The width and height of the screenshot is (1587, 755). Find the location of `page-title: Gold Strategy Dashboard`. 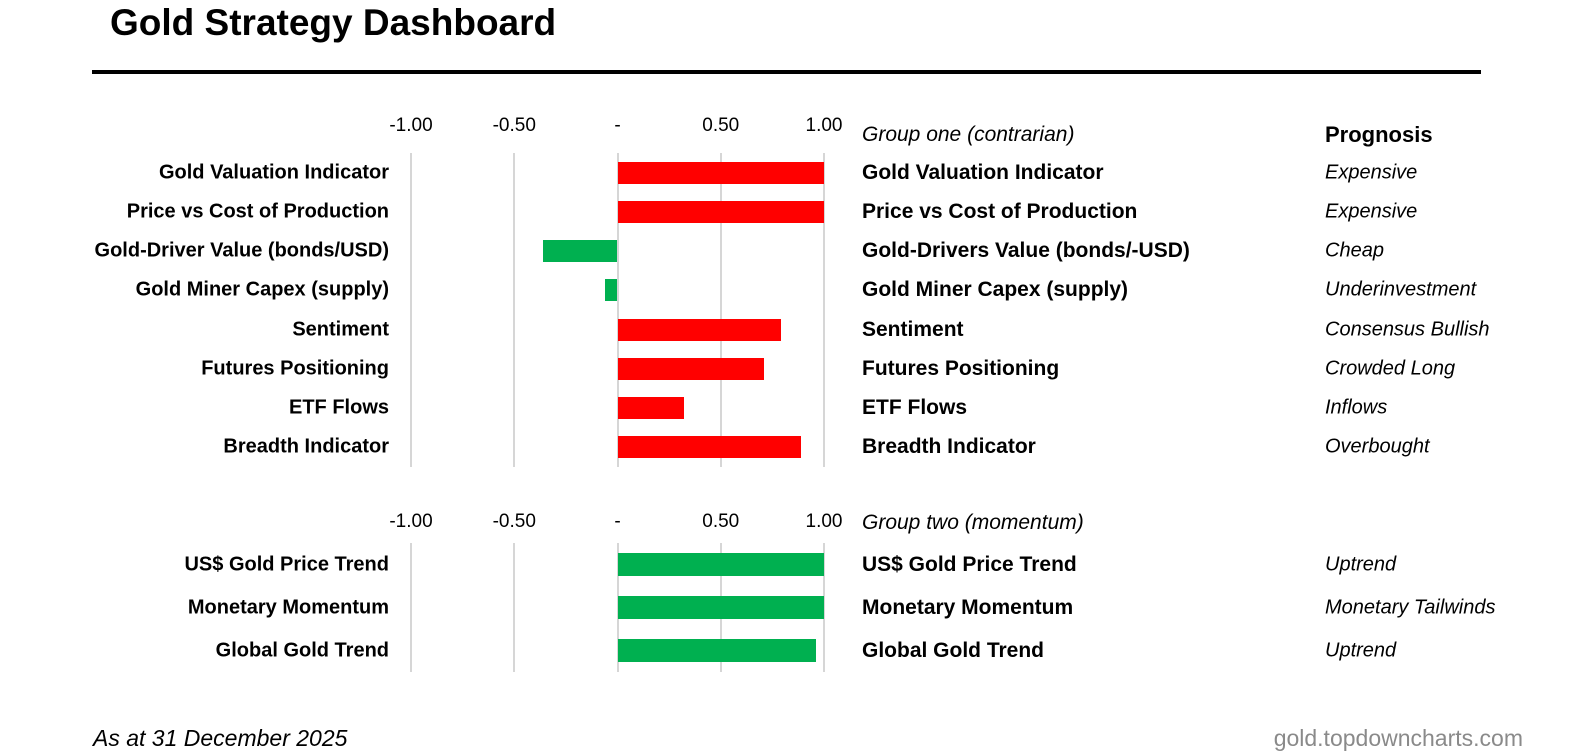

page-title: Gold Strategy Dashboard is located at coordinates (333, 22).